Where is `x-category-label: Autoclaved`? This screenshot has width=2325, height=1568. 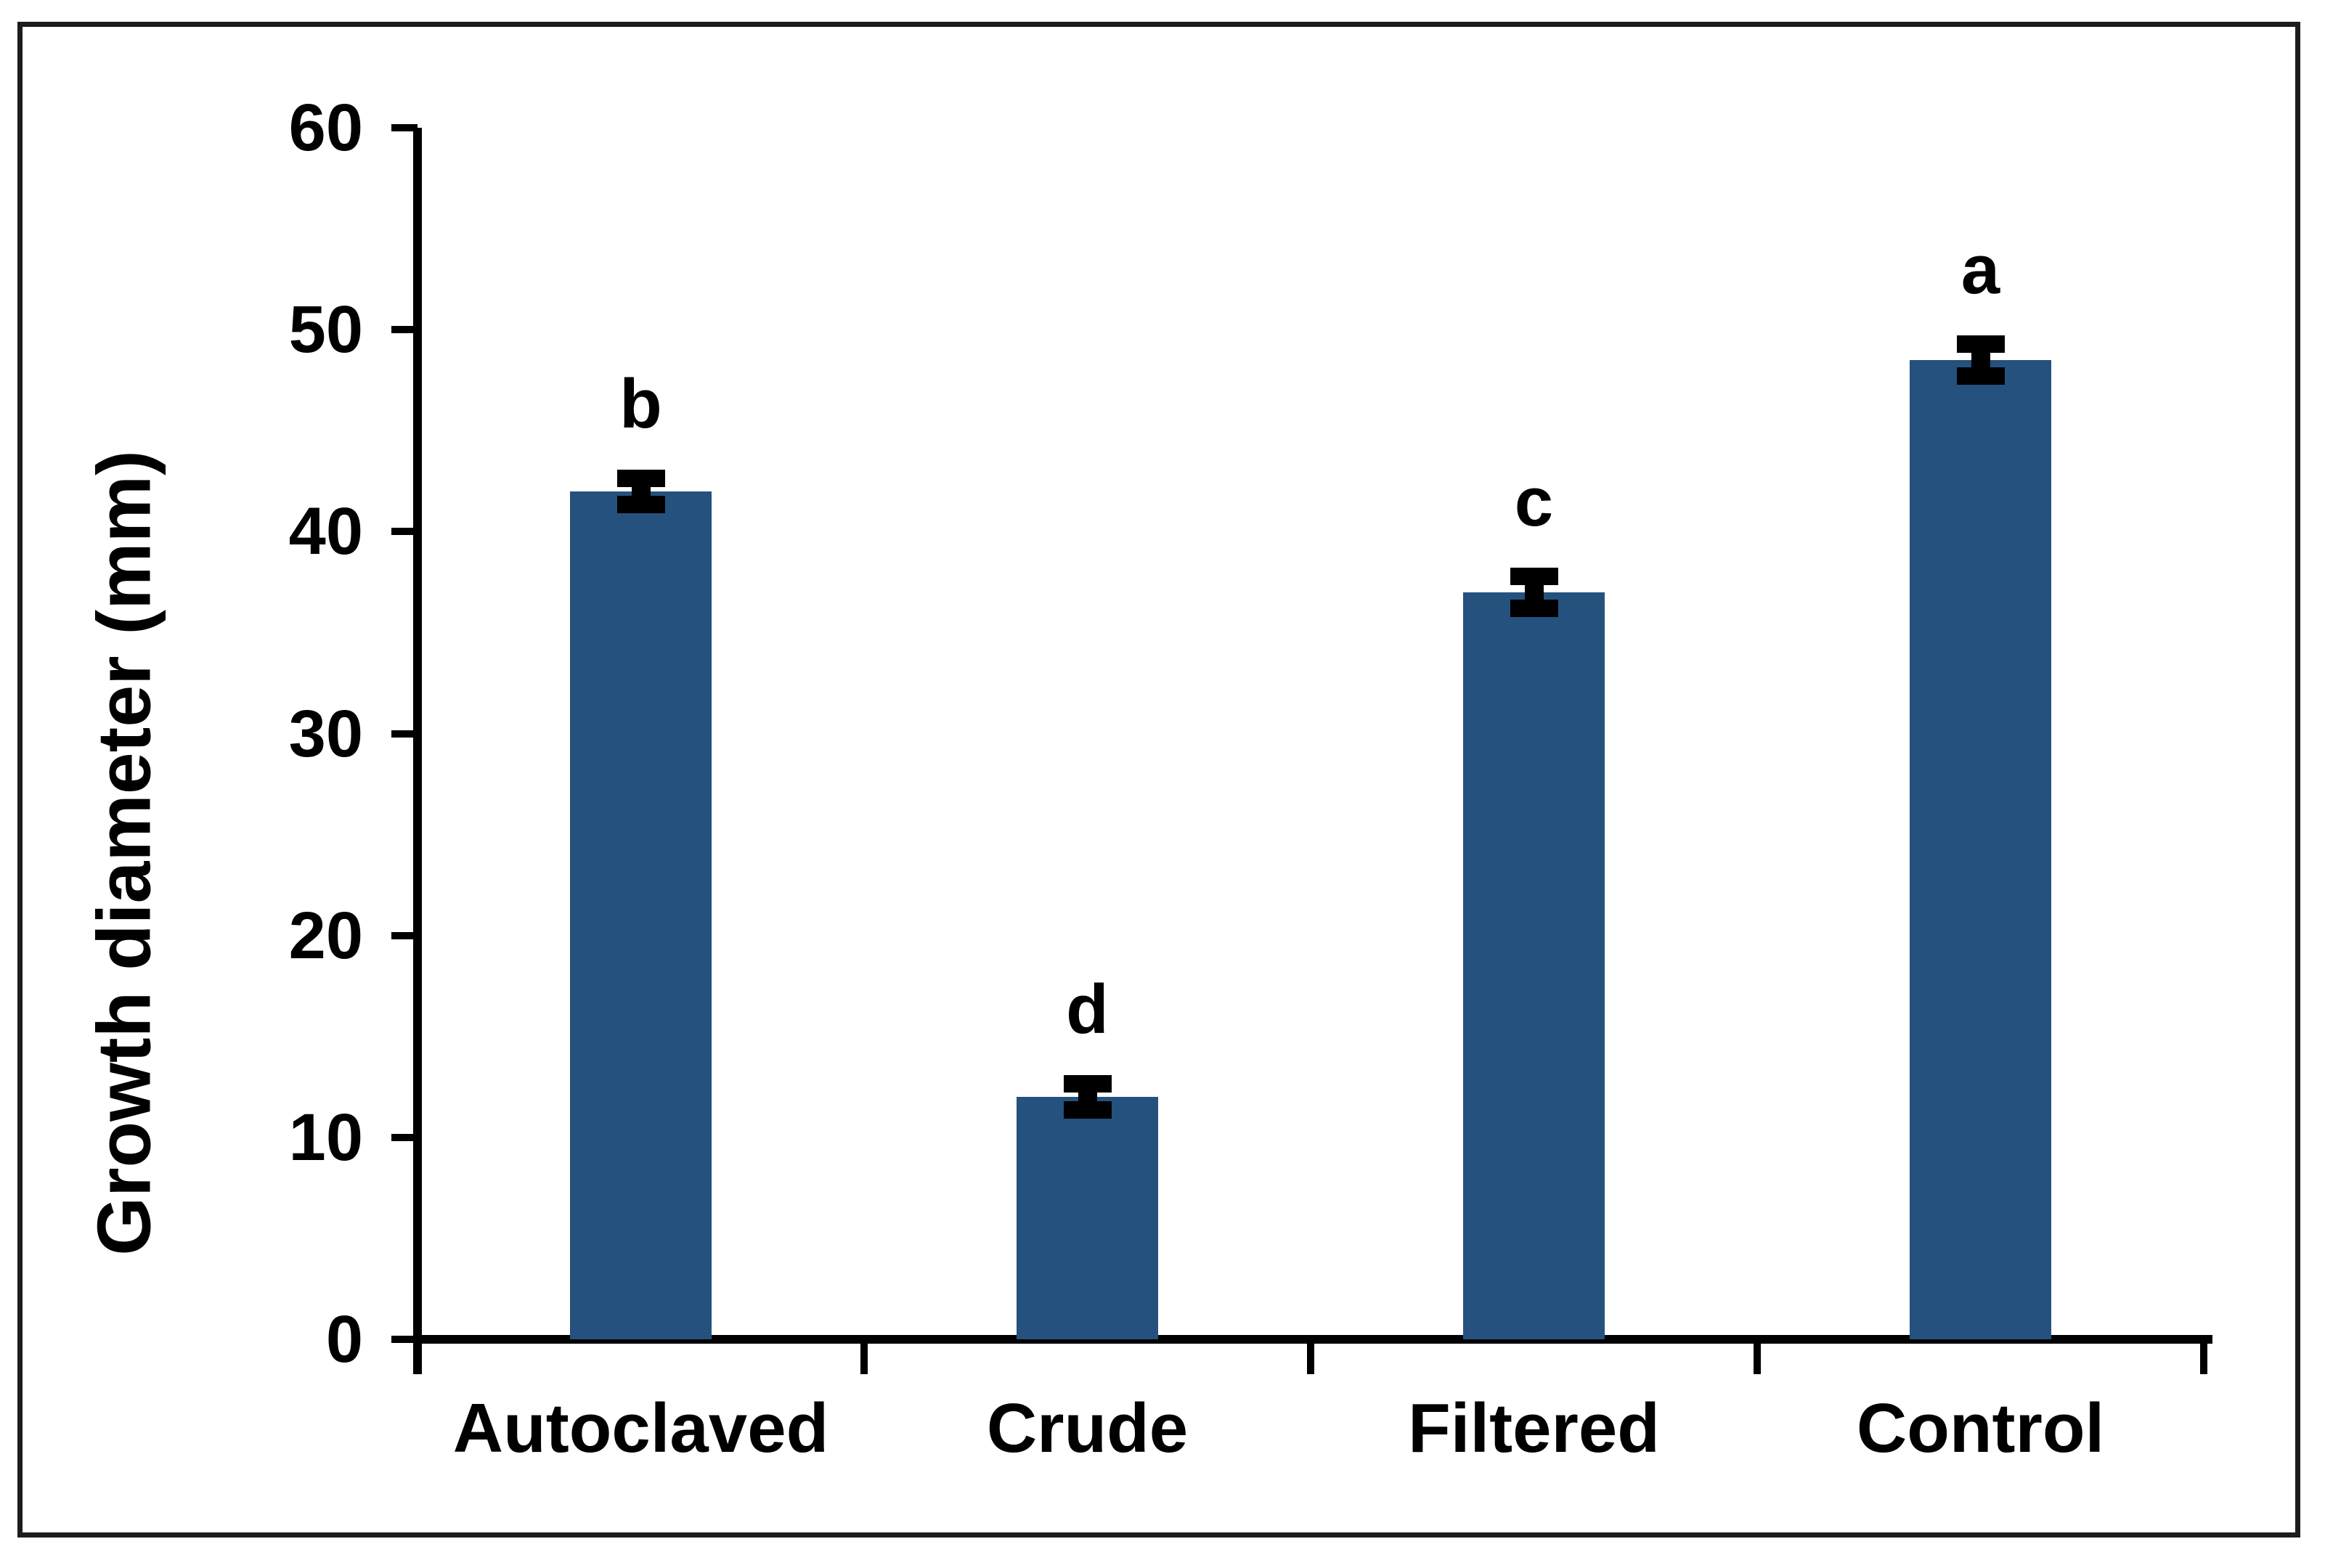 x-category-label: Autoclaved is located at coordinates (640, 1428).